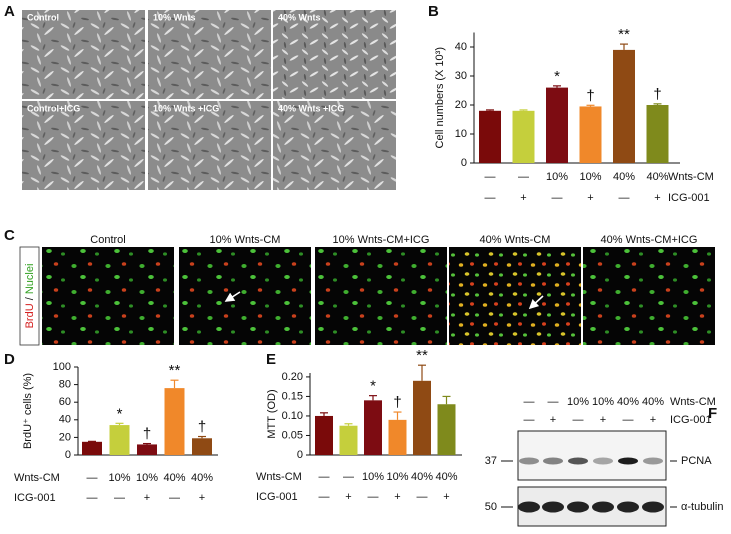 Image resolution: width=731 pixels, height=534 pixels. Describe the element at coordinates (381, 240) in the screenshot. I see `image-label: 10% Wnts-CM+ICG` at that location.